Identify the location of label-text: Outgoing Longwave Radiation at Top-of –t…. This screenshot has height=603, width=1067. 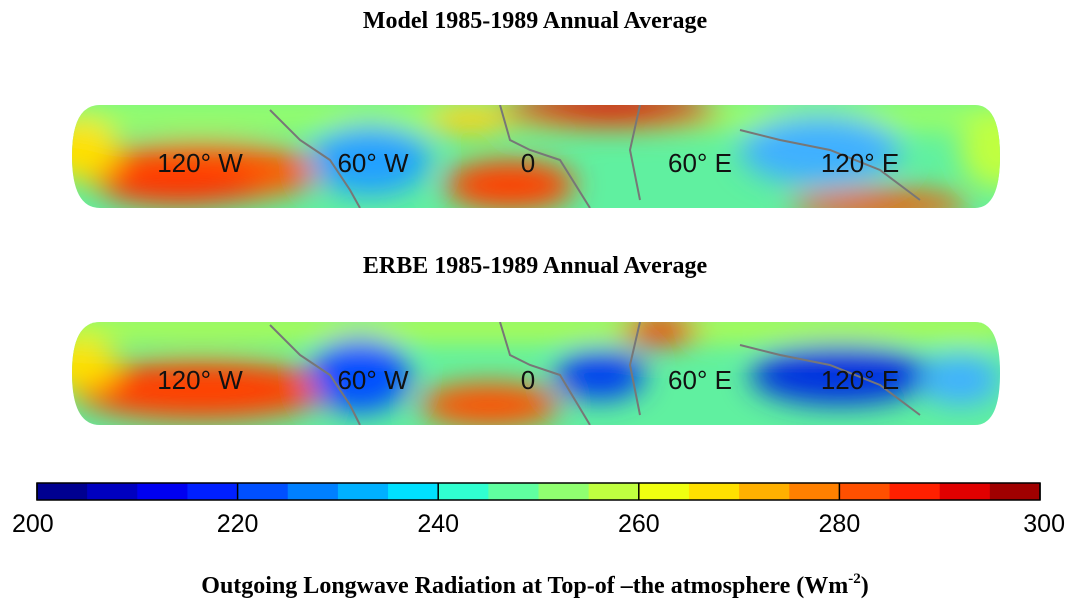
(524, 586).